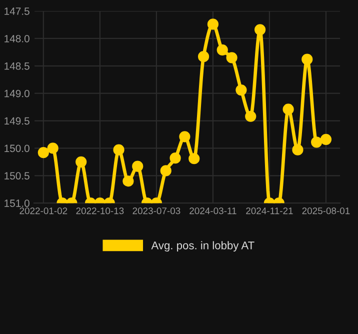 This screenshot has height=334, width=358. What do you see at coordinates (17, 11) in the screenshot?
I see `y-tick-label: 147.5` at bounding box center [17, 11].